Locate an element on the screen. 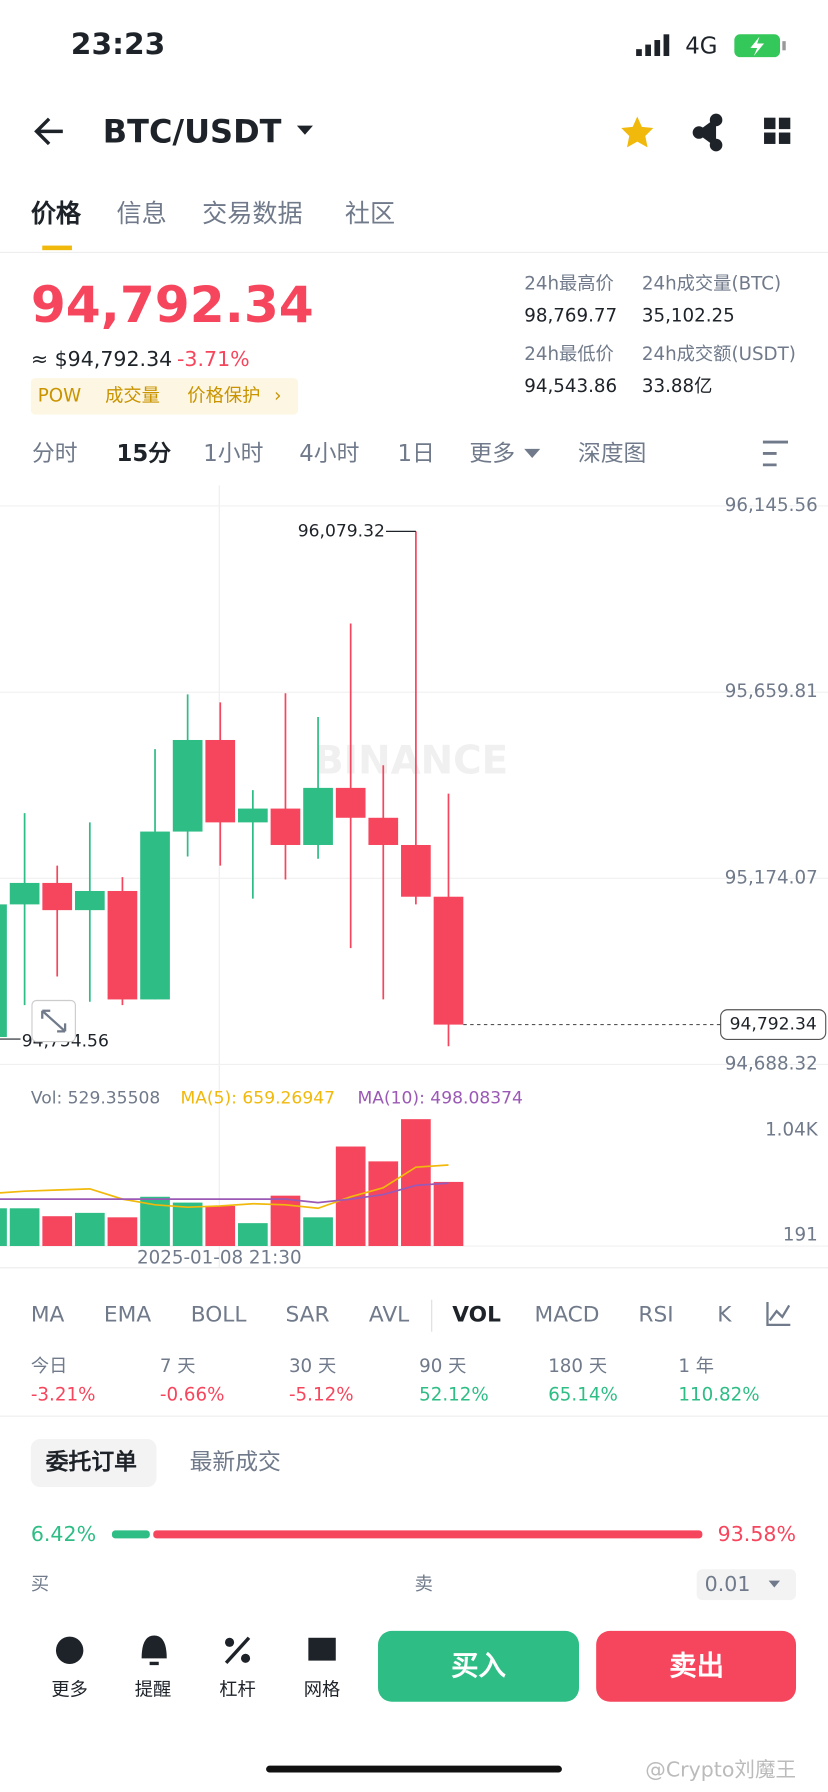  tab: 信息 is located at coordinates (141, 213).